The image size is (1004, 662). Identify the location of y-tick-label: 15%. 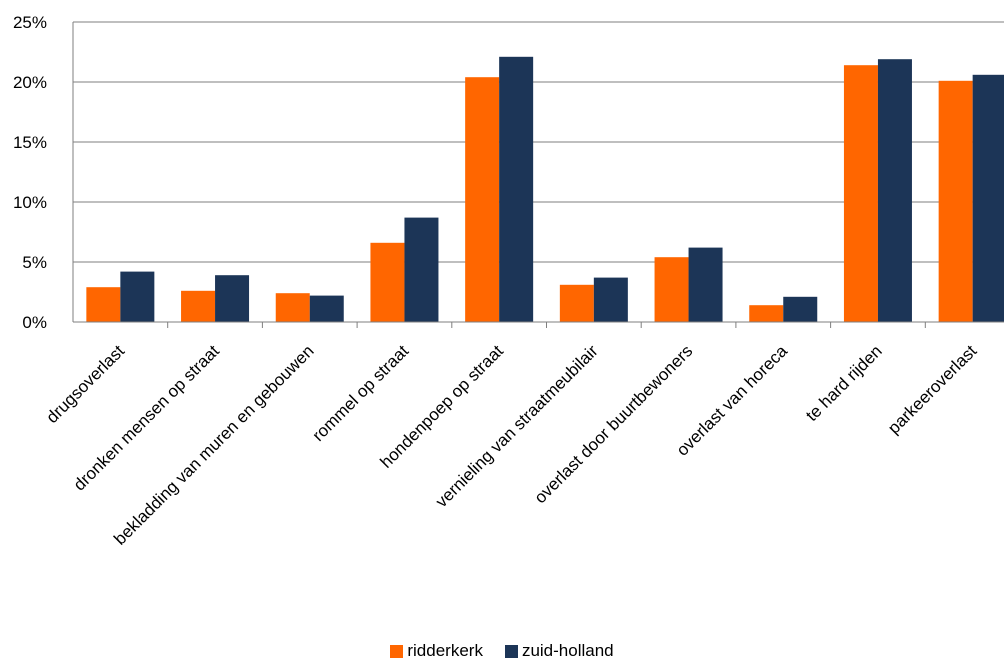
(30, 142).